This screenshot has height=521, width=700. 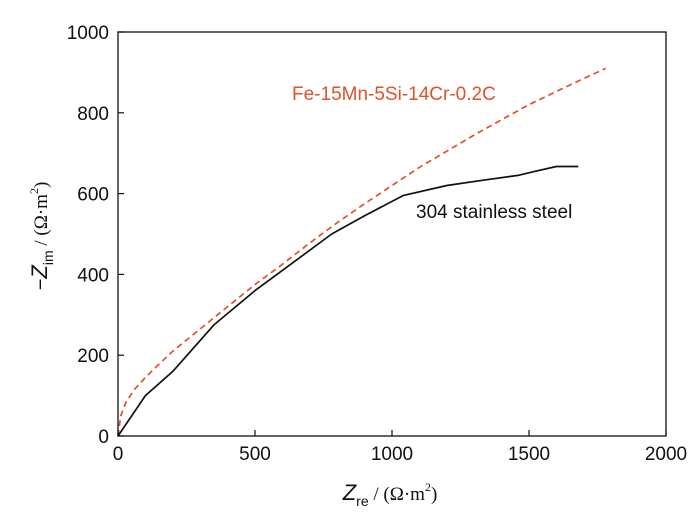 What do you see at coordinates (93, 356) in the screenshot?
I see `y-tick-label: 200` at bounding box center [93, 356].